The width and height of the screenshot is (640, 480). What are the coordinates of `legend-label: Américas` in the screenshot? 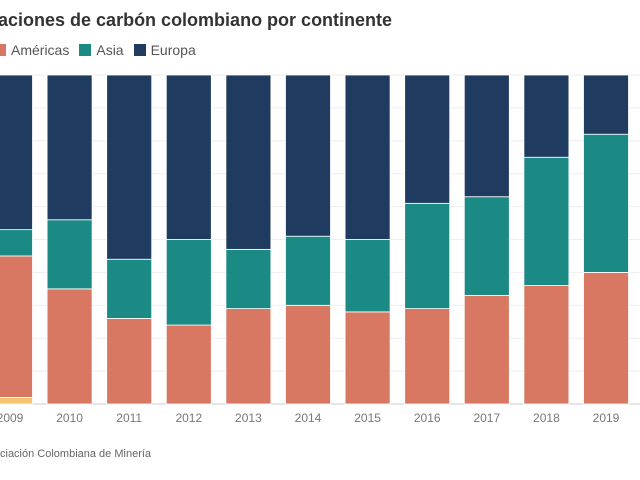 It's located at (40, 50).